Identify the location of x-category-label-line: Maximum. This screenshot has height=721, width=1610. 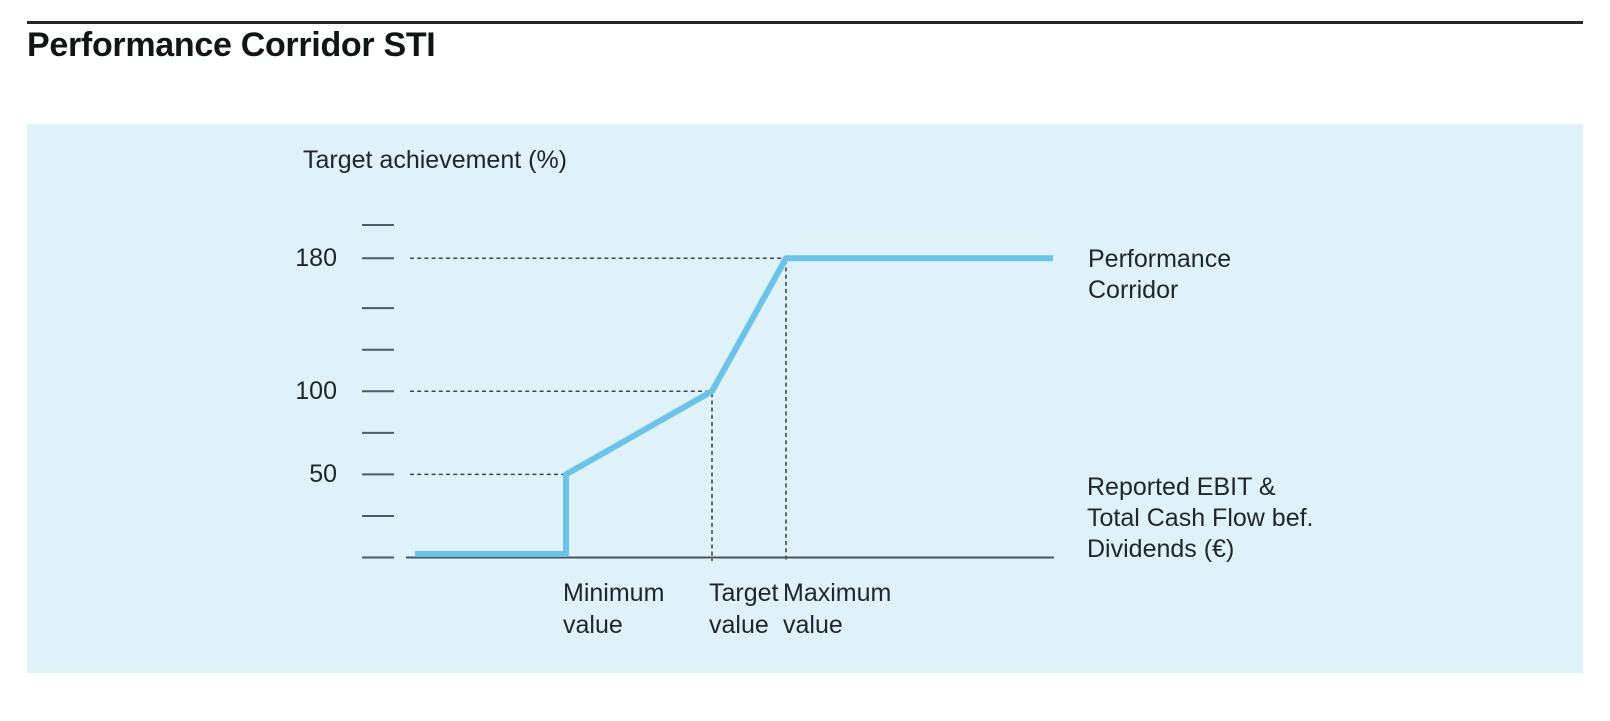
(837, 593).